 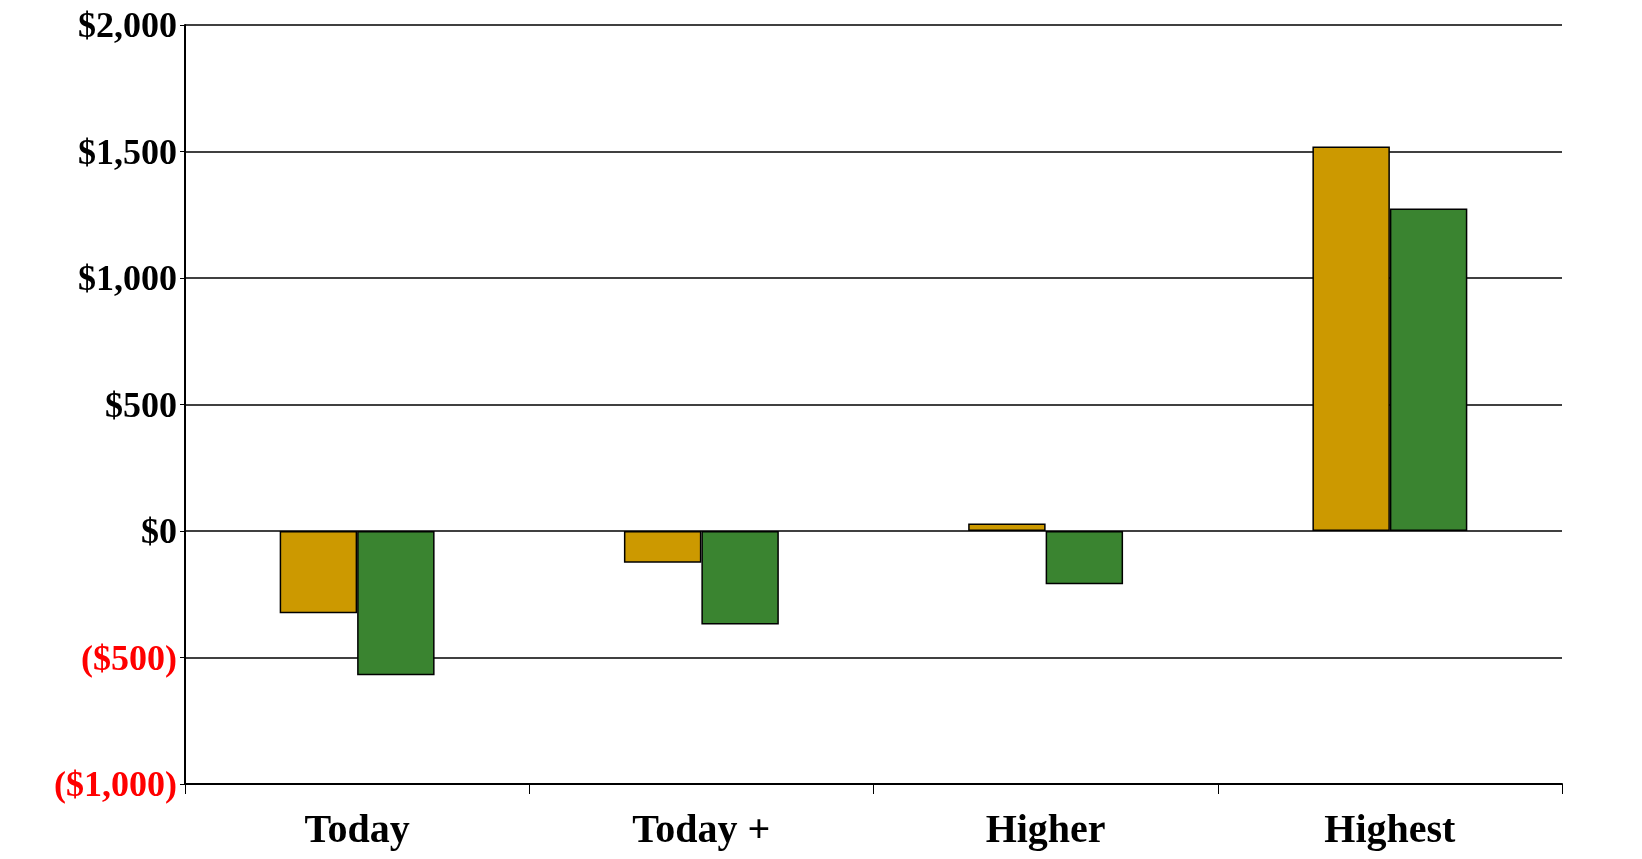 I want to click on y-tick-label: $0, so click(x=159, y=531).